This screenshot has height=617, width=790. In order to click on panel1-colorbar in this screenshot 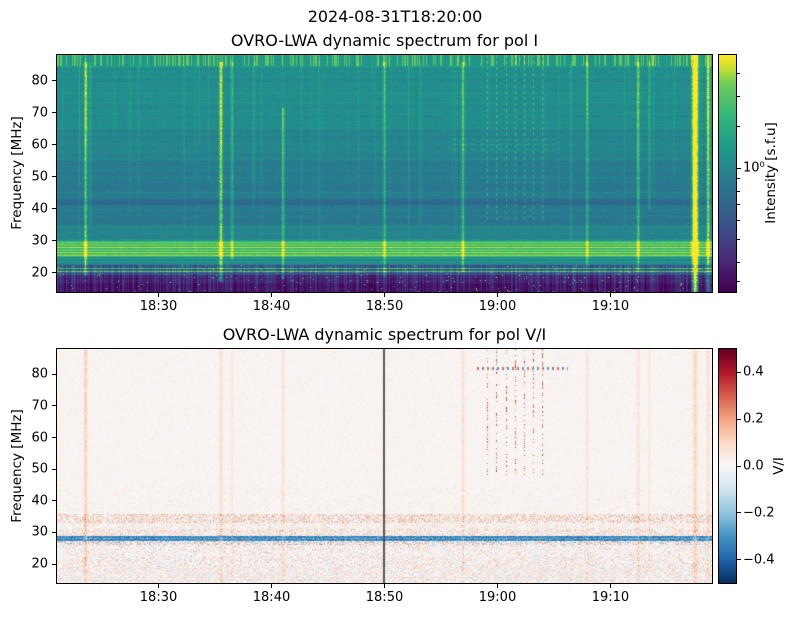, I will do `click(727, 173)`.